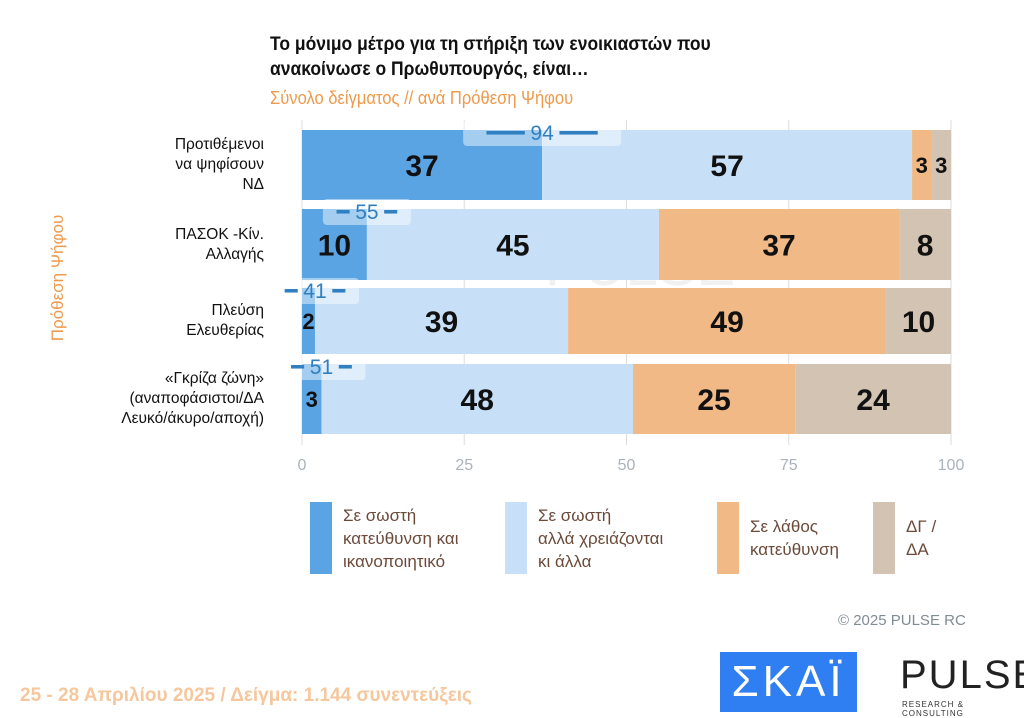 Image resolution: width=1024 pixels, height=718 pixels. I want to click on data-label: 2, so click(308, 321).